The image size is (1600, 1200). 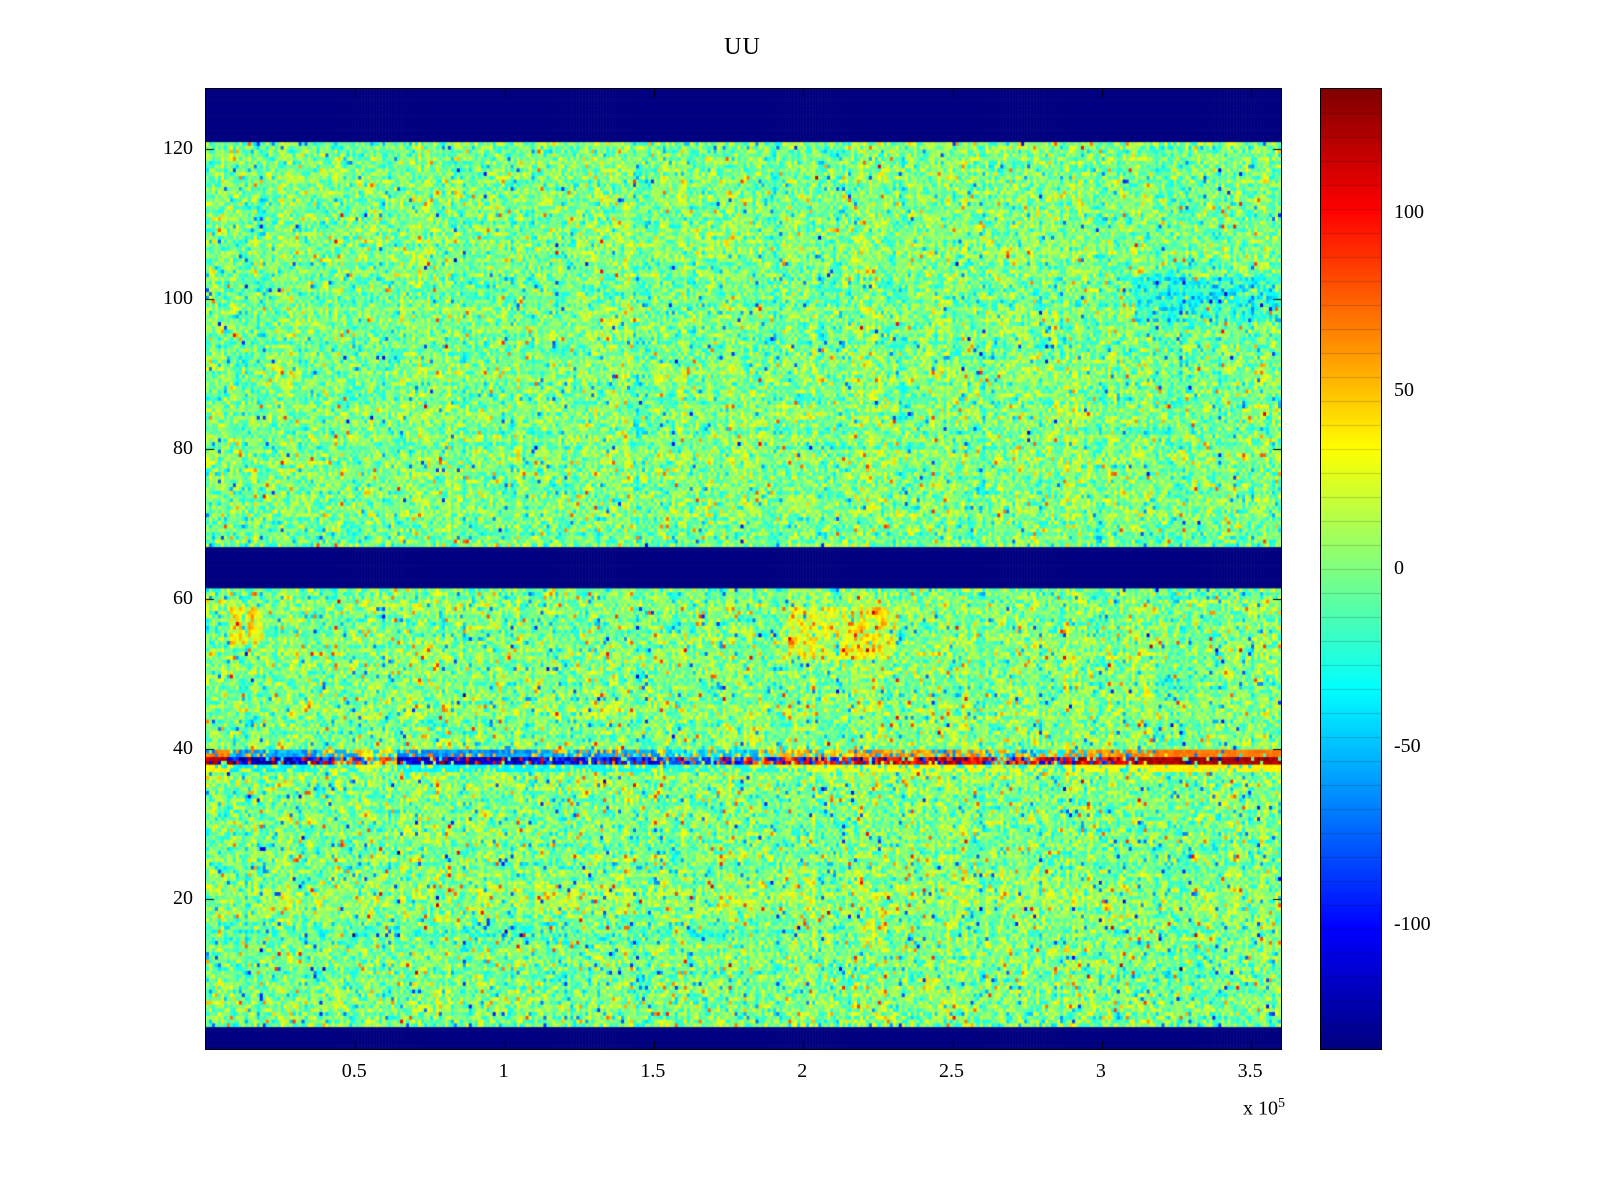 I want to click on offset-label-exponent: 5, so click(x=1281, y=1103).